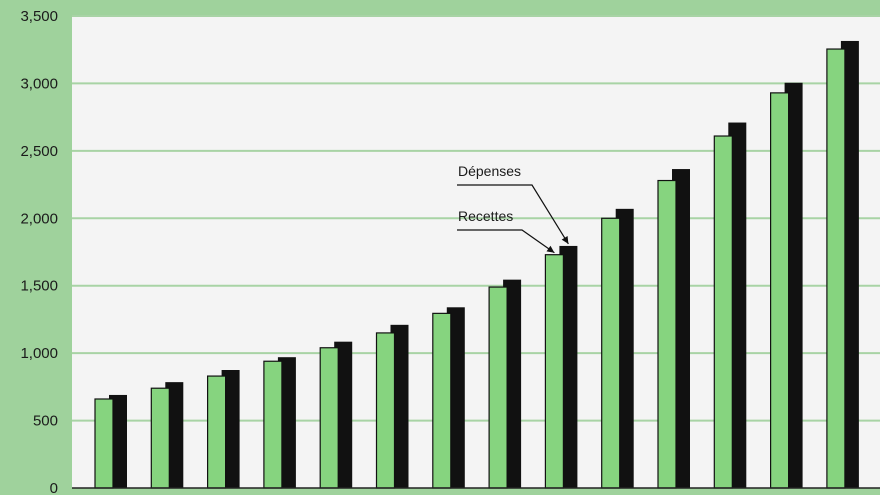  Describe the element at coordinates (39, 151) in the screenshot. I see `y-tick-label: 2,500` at that location.